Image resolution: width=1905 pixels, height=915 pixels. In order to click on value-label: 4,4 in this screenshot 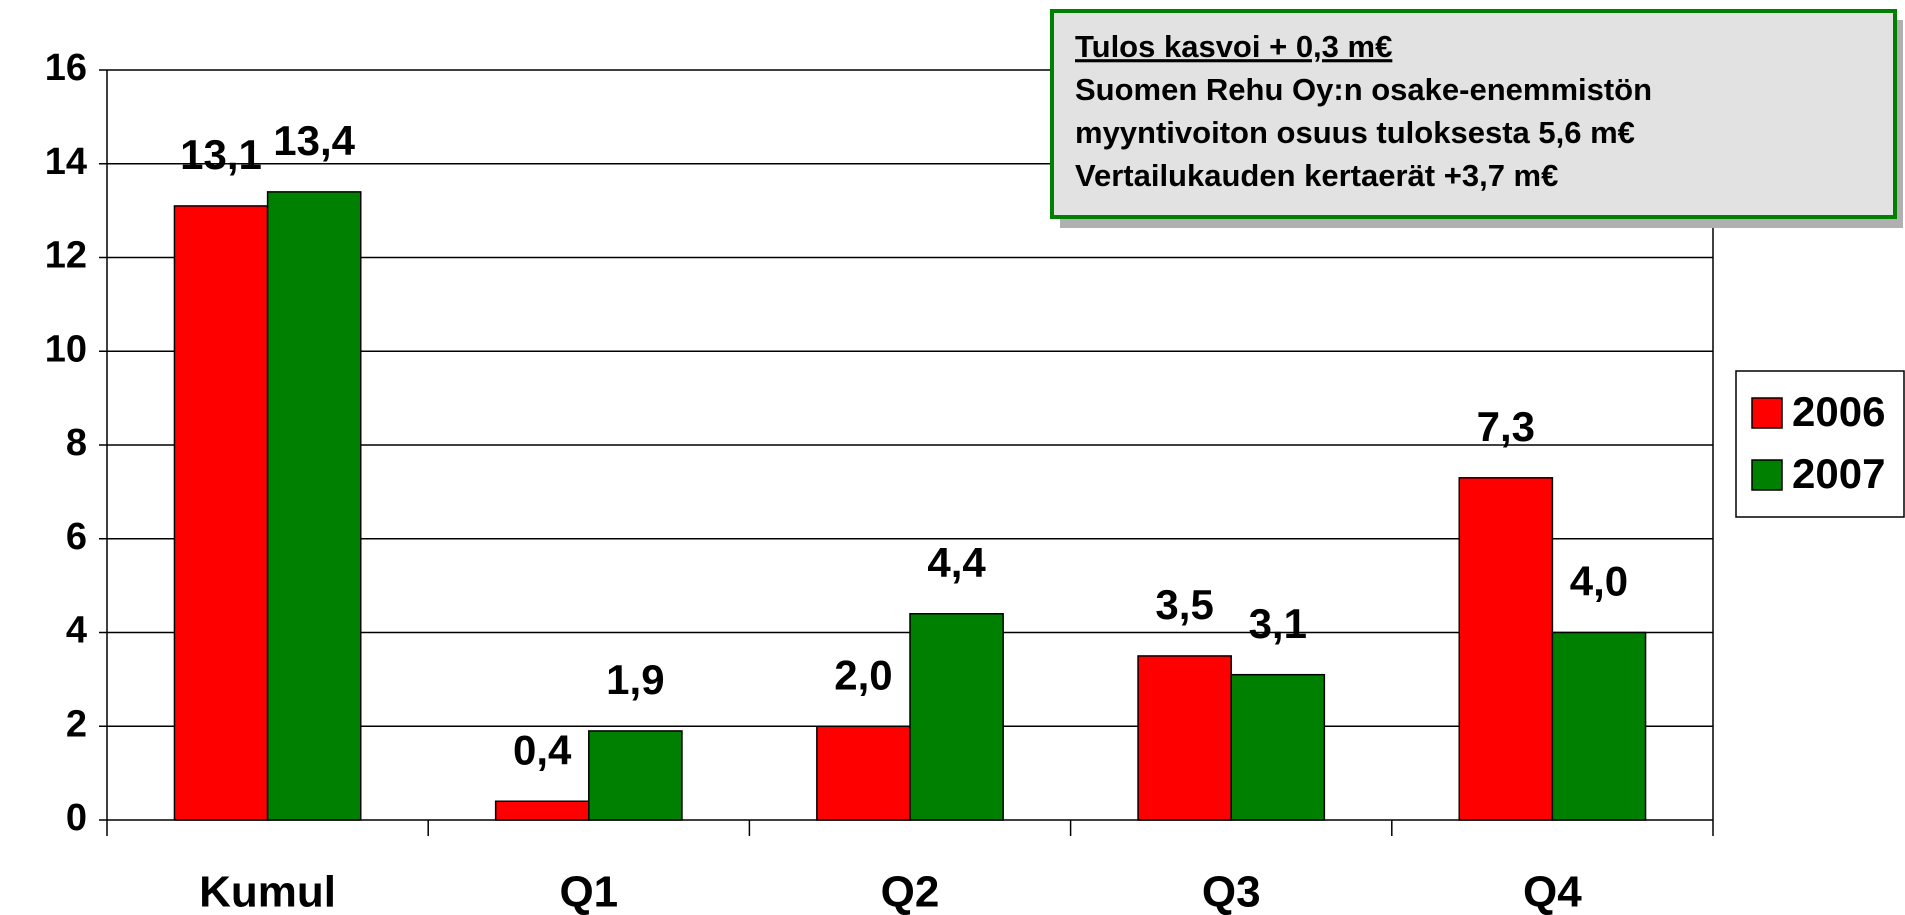, I will do `click(956, 562)`.